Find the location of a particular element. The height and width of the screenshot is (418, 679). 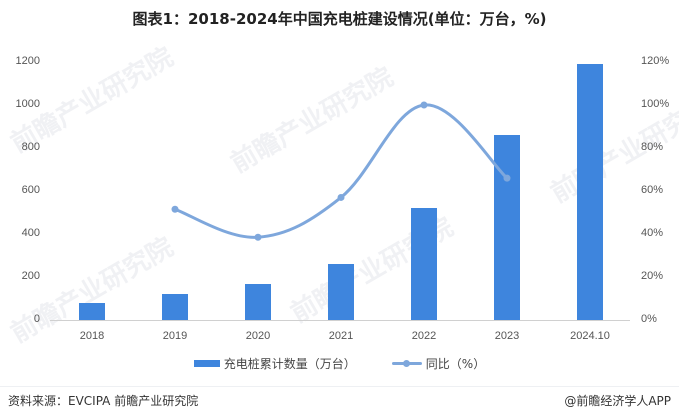

x-tick-label: 2018 is located at coordinates (92, 336).